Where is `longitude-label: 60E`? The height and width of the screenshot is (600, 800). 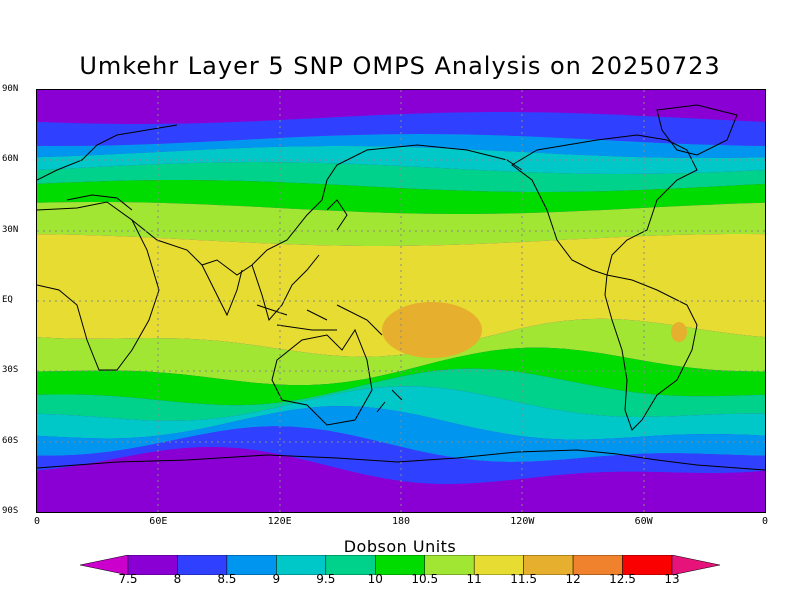 longitude-label: 60E is located at coordinates (158, 521).